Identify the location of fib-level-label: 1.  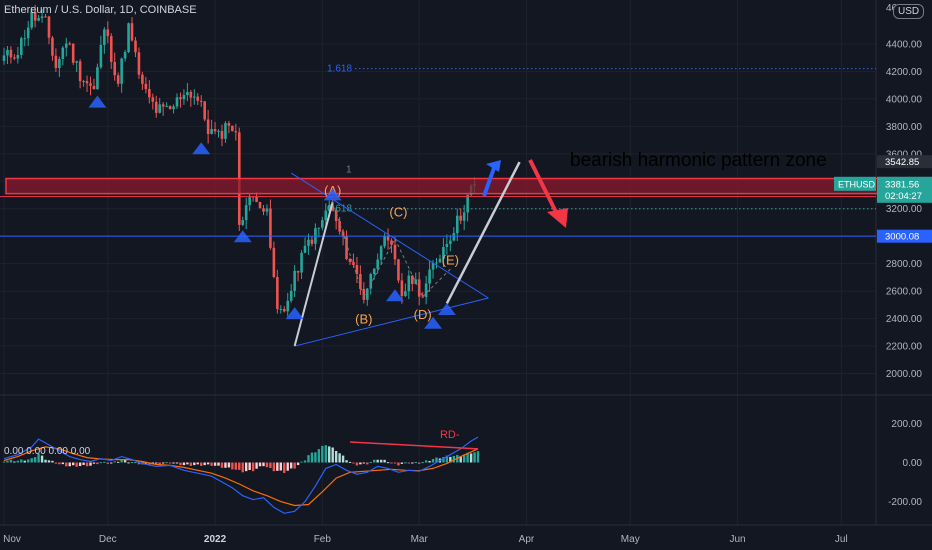
(349, 170).